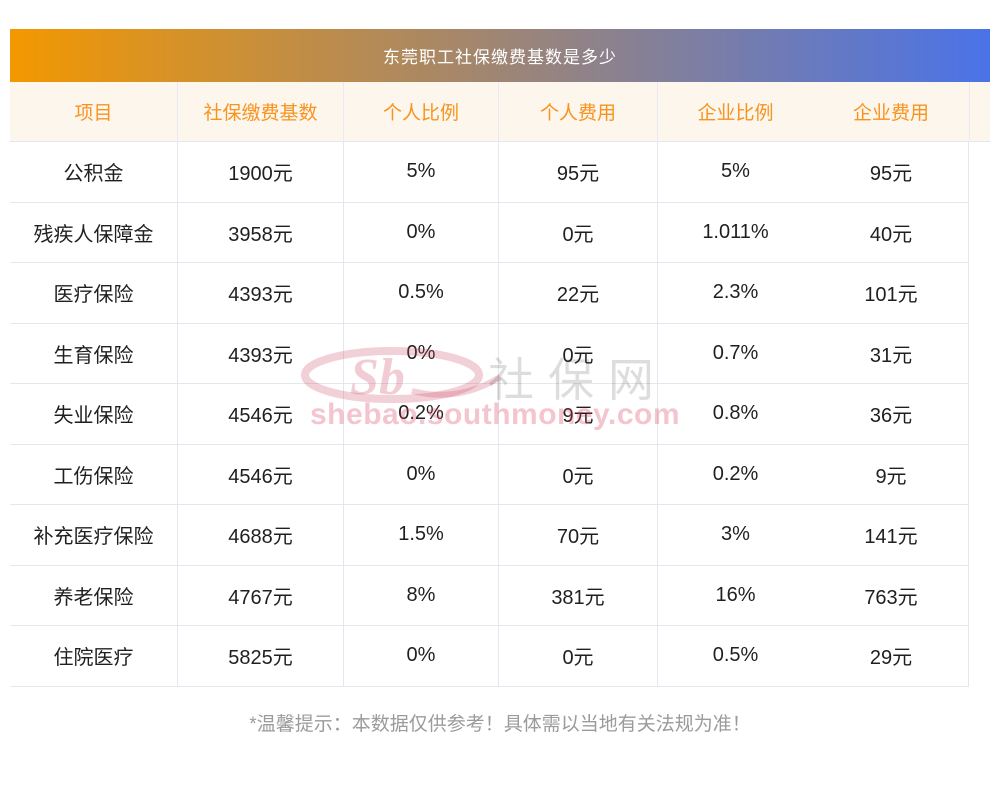 The image size is (1000, 795). Describe the element at coordinates (735, 595) in the screenshot. I see `table-cell: 16%` at that location.